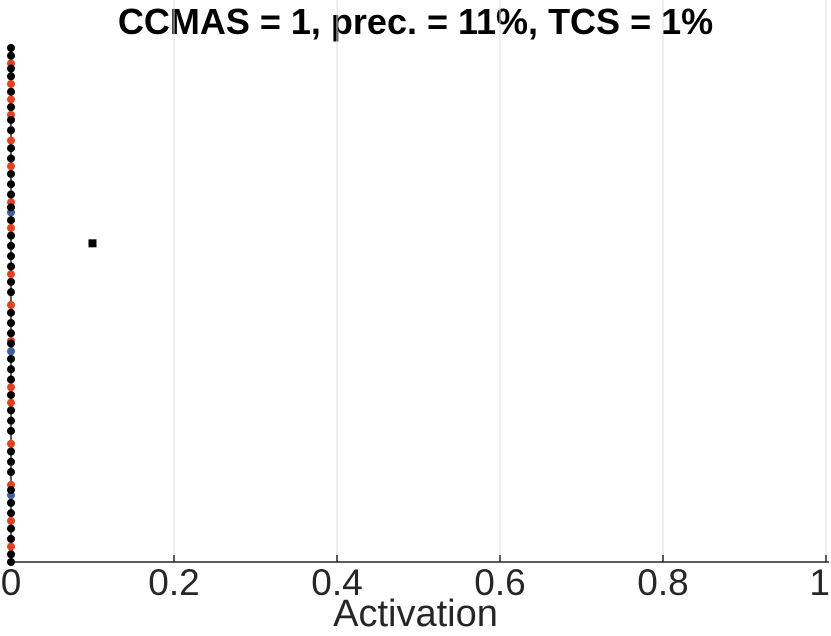 Image resolution: width=831 pixels, height=636 pixels. Describe the element at coordinates (336, 582) in the screenshot. I see `x-tick-label: 0.4` at that location.